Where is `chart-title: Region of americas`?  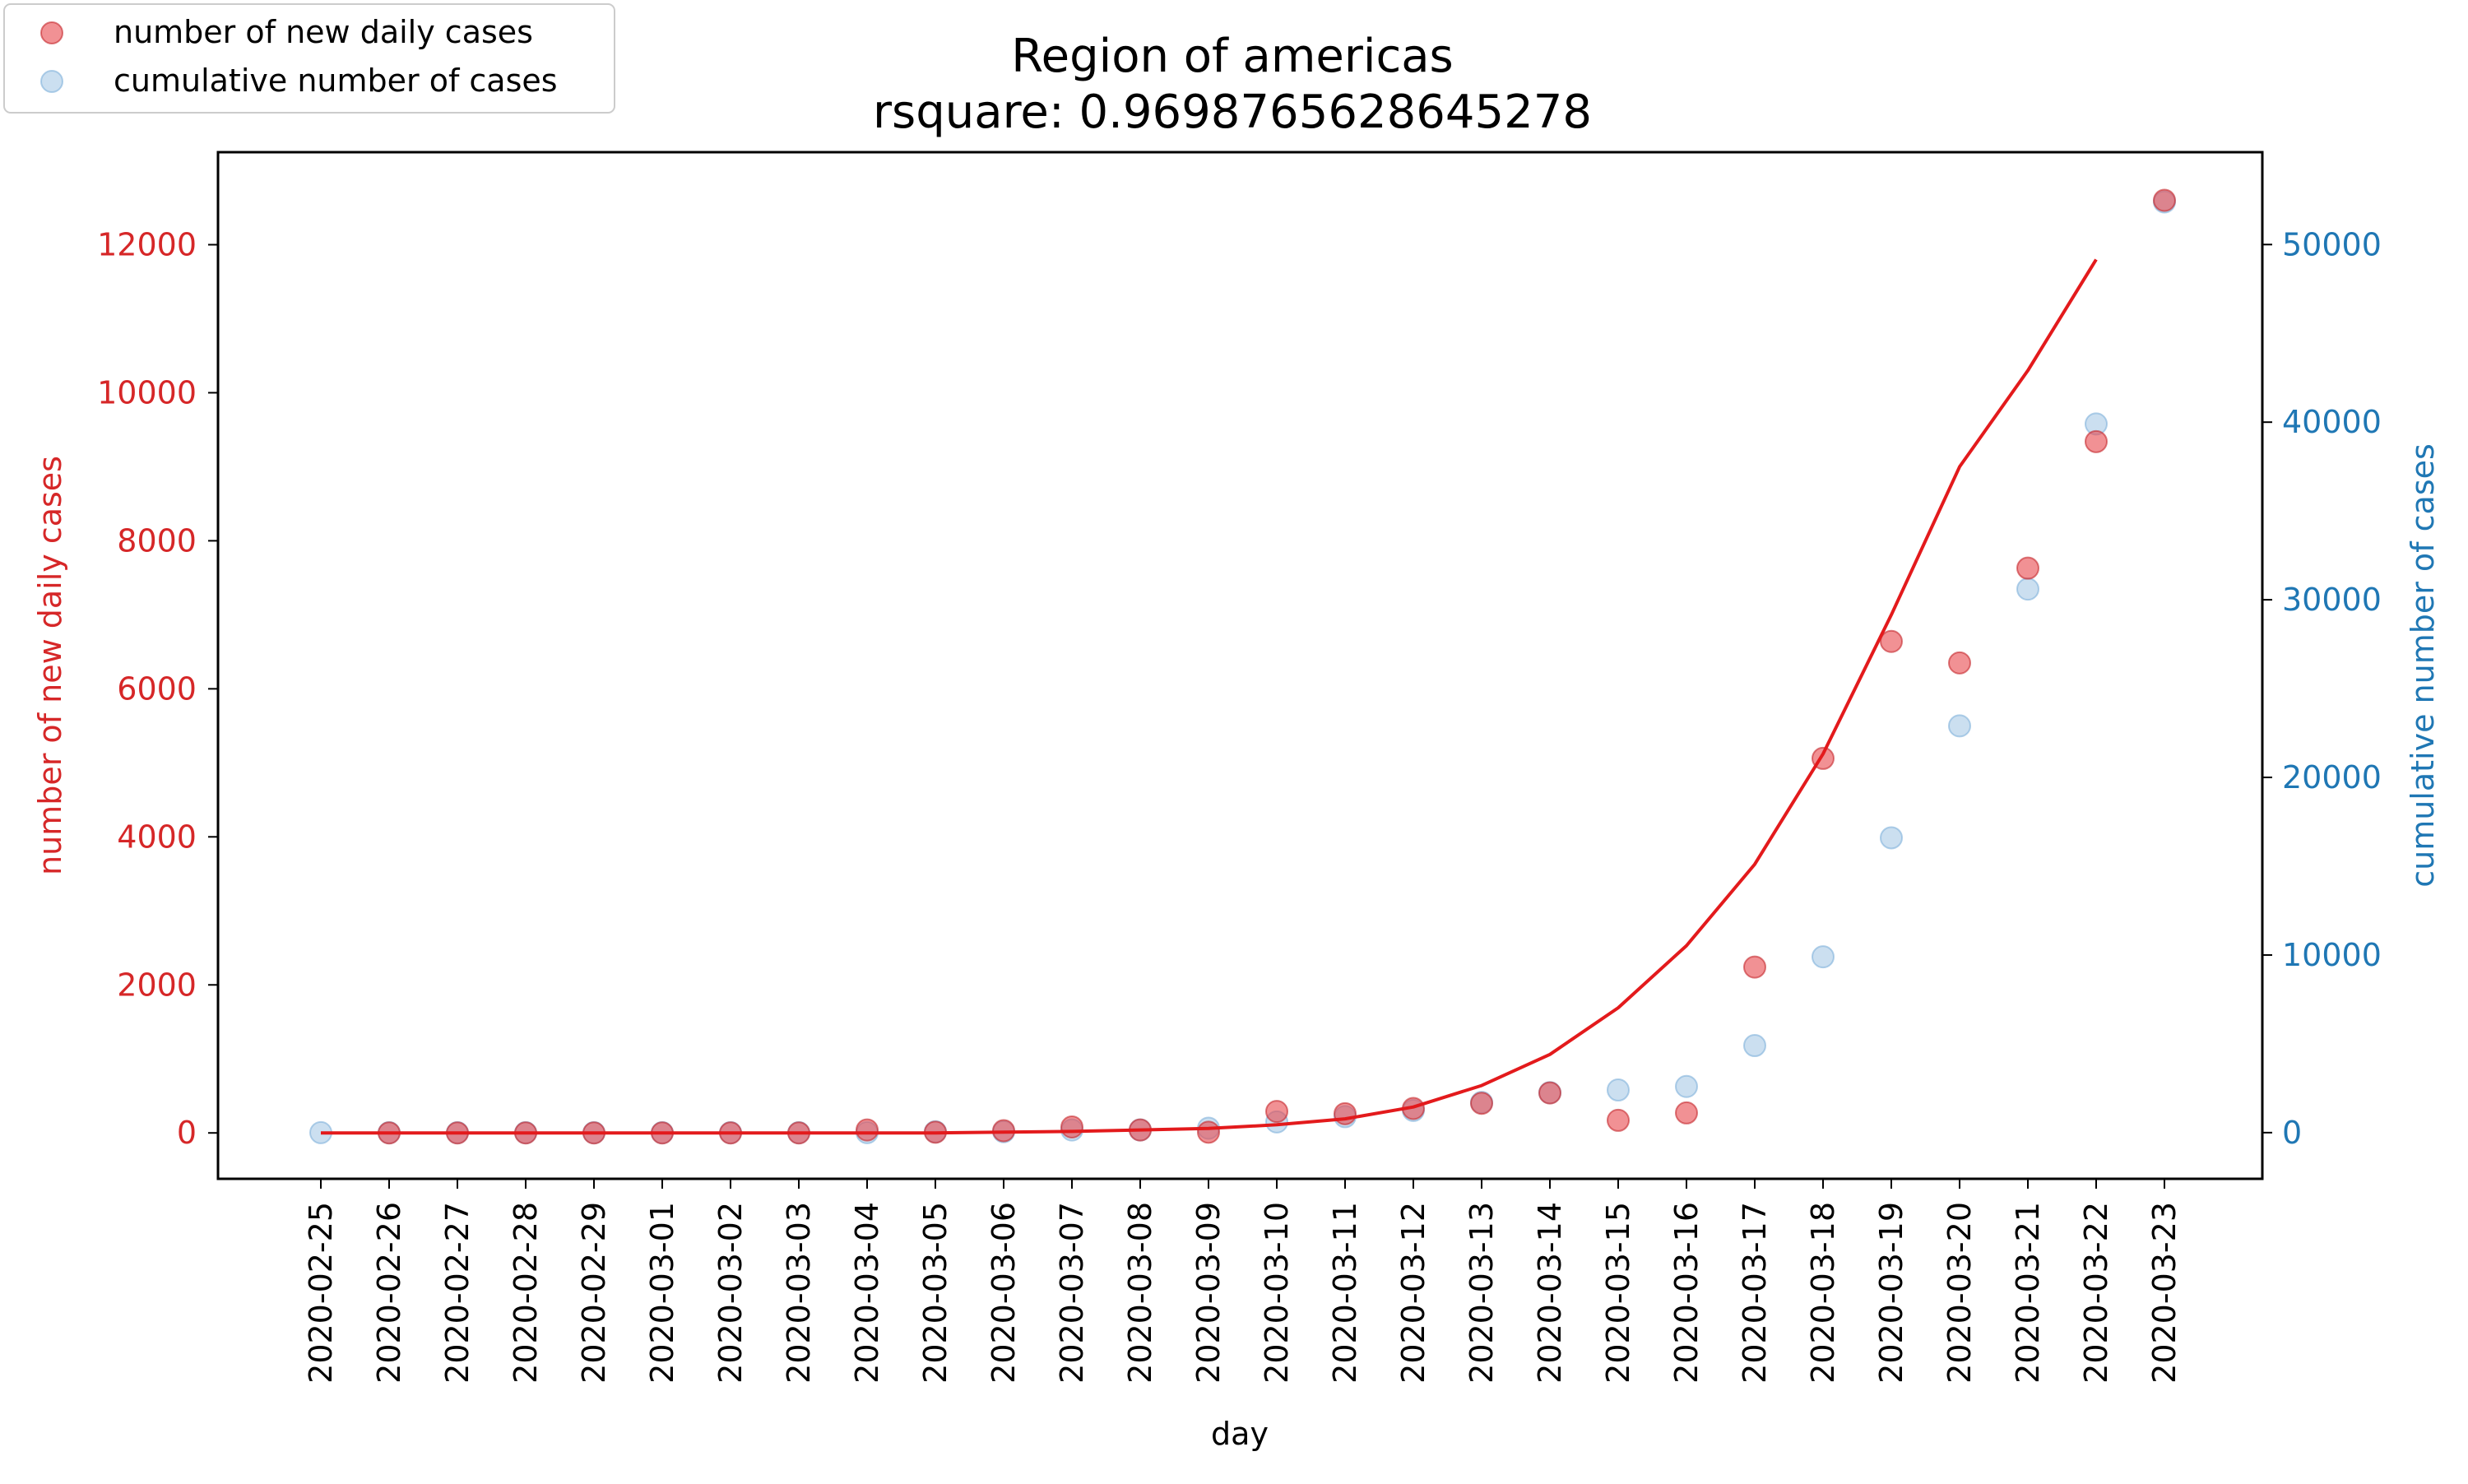
chart-title: Region of americas is located at coordinates (1232, 57).